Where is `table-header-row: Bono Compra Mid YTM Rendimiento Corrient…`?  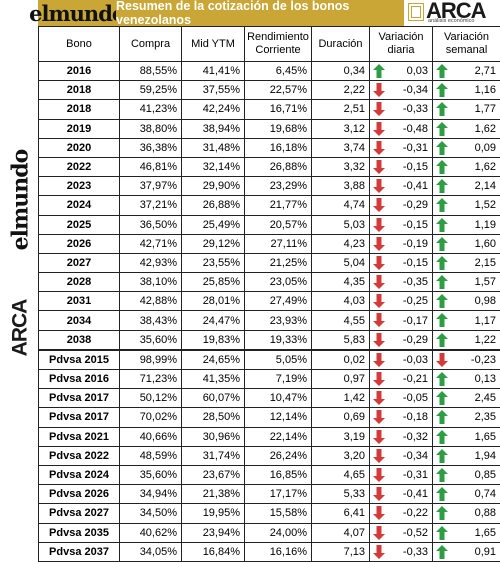
table-header-row: Bono Compra Mid YTM Rendimiento Corrient… is located at coordinates (269, 44).